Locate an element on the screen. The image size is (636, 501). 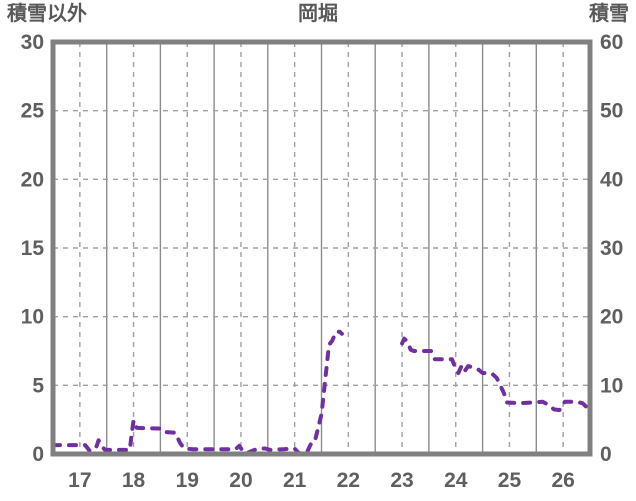
x-axis-tick-label: 17 is located at coordinates (79, 480).